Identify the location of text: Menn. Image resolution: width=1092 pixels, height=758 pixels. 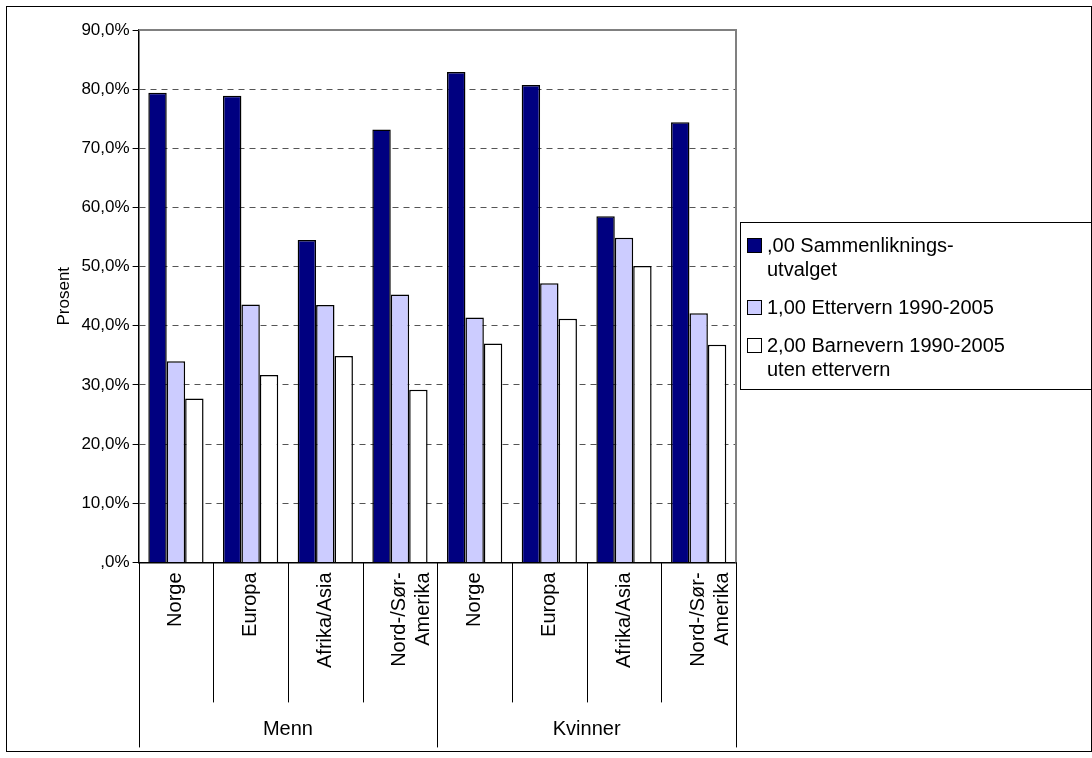
(287, 727).